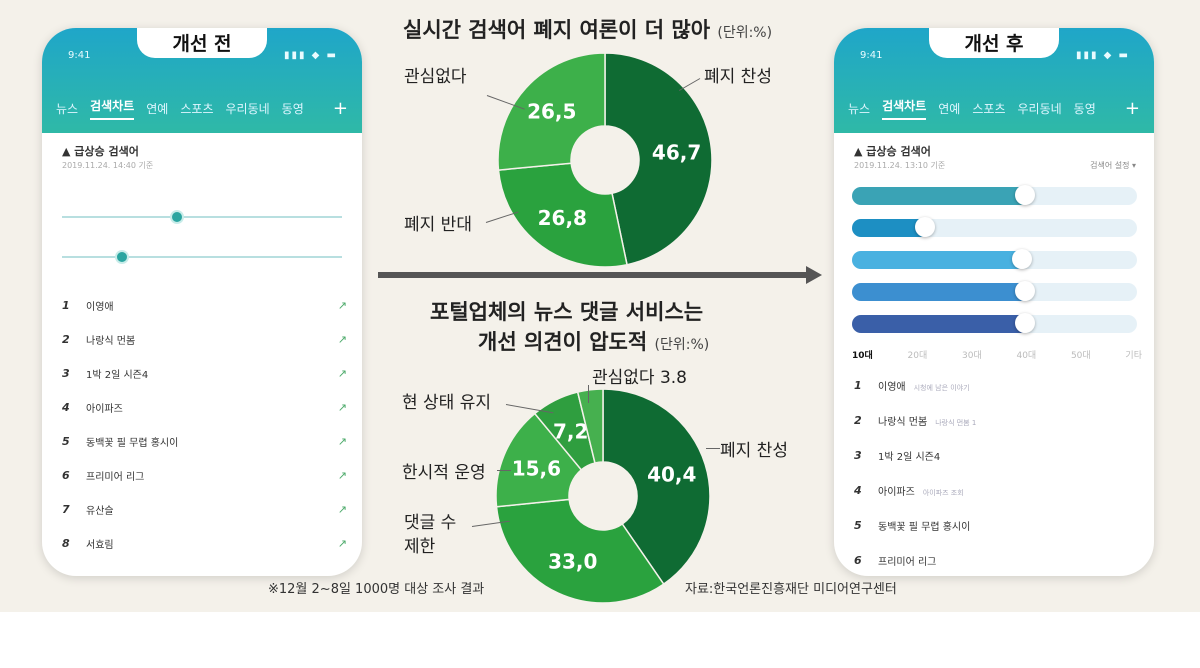 Image resolution: width=1200 pixels, height=668 pixels. Describe the element at coordinates (204, 543) in the screenshot. I see `rank-row: 8 서효림 ↗` at that location.